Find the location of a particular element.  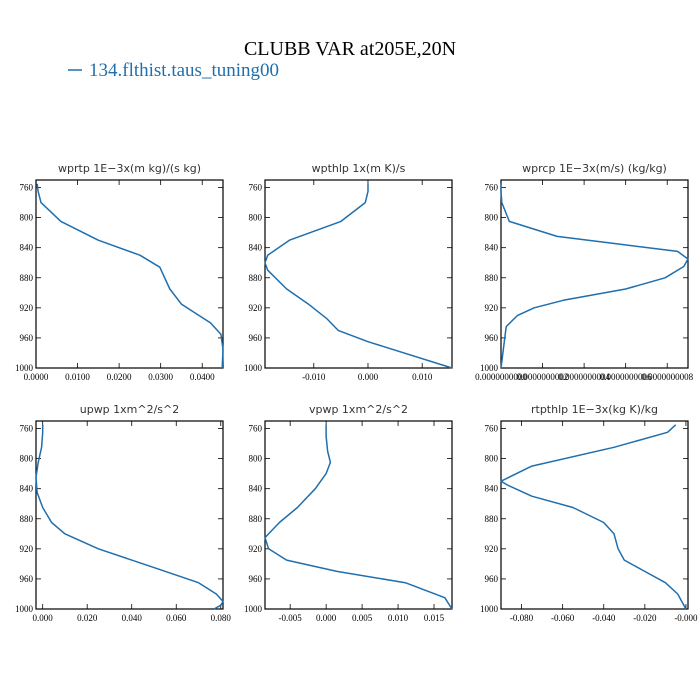

x-tick-label: 0.0000 is located at coordinates (36, 377).